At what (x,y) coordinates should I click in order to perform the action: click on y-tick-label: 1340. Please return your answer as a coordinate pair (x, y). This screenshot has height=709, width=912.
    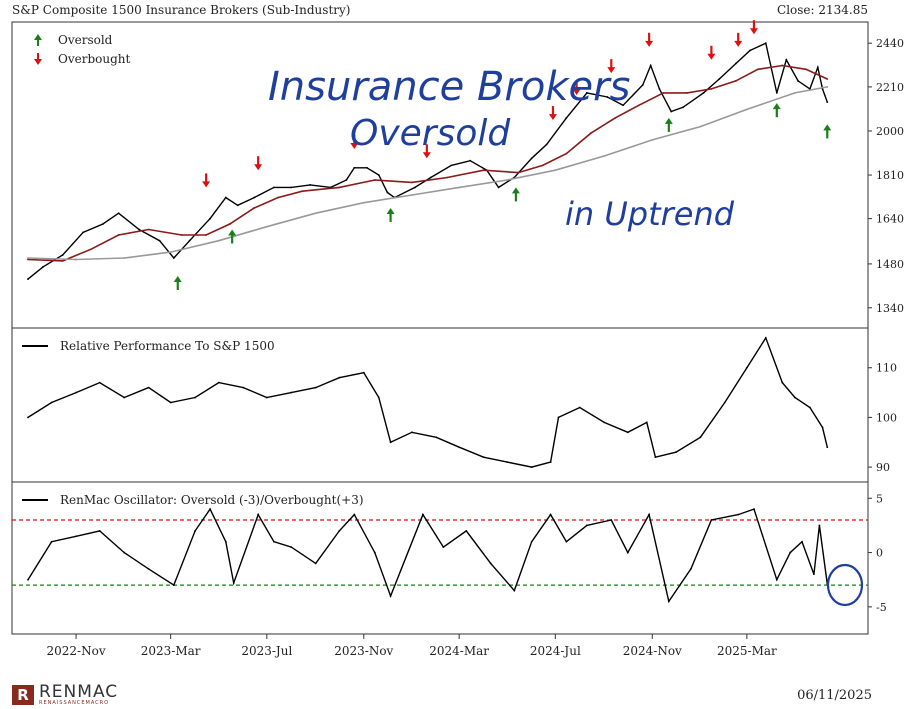
    Looking at the image, I should click on (890, 308).